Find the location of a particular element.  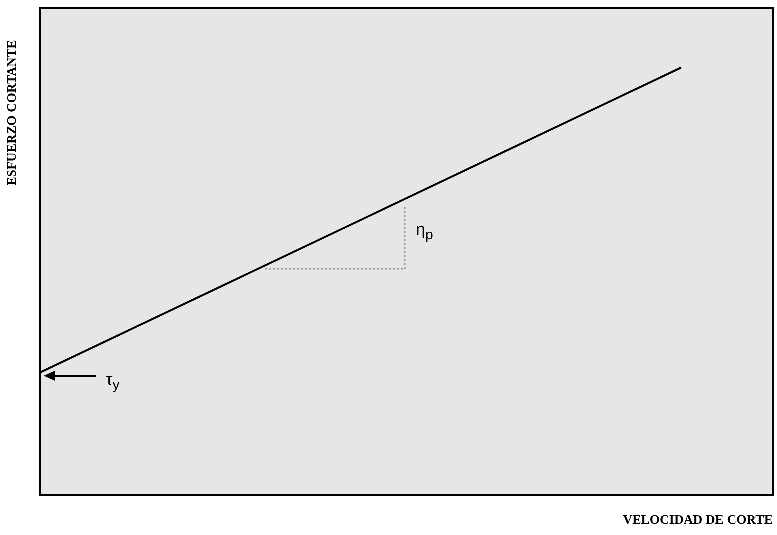

x-axis-title: VELOCIDAD DE CORTE is located at coordinates (698, 520).